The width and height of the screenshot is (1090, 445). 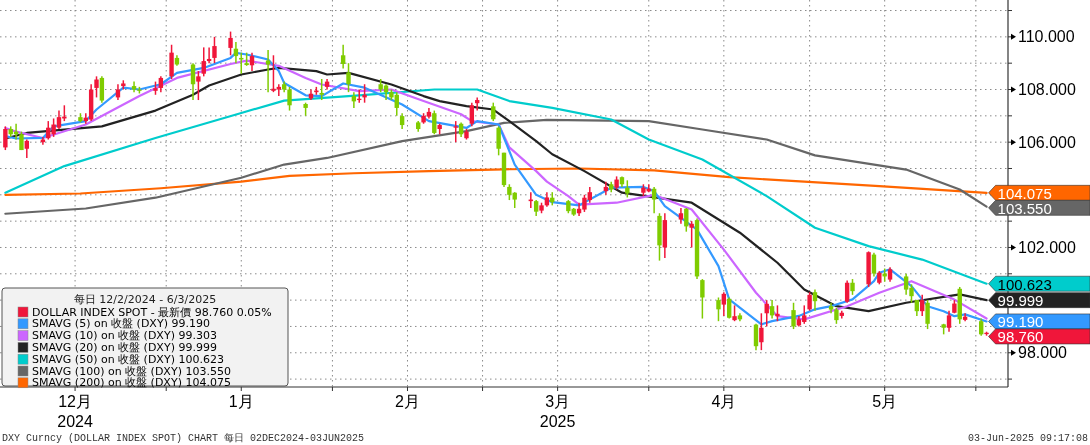 What do you see at coordinates (1047, 142) in the screenshot?
I see `y-tick-label: 106.000` at bounding box center [1047, 142].